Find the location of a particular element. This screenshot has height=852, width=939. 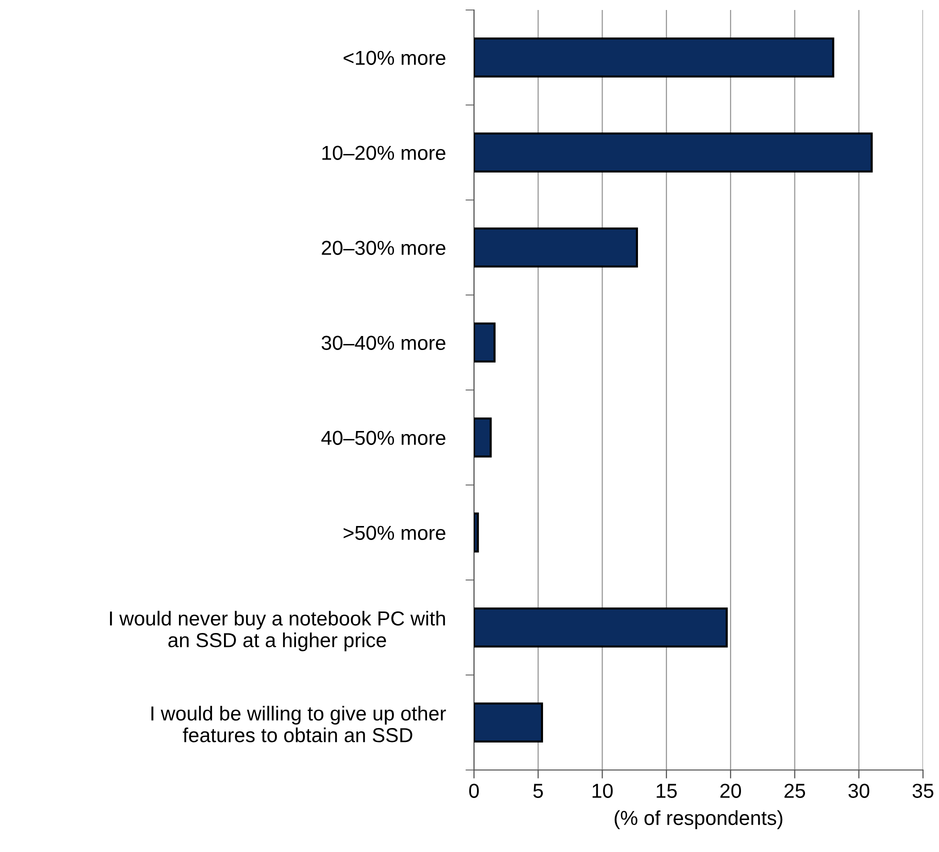

x-tick-label: 30 is located at coordinates (859, 791).